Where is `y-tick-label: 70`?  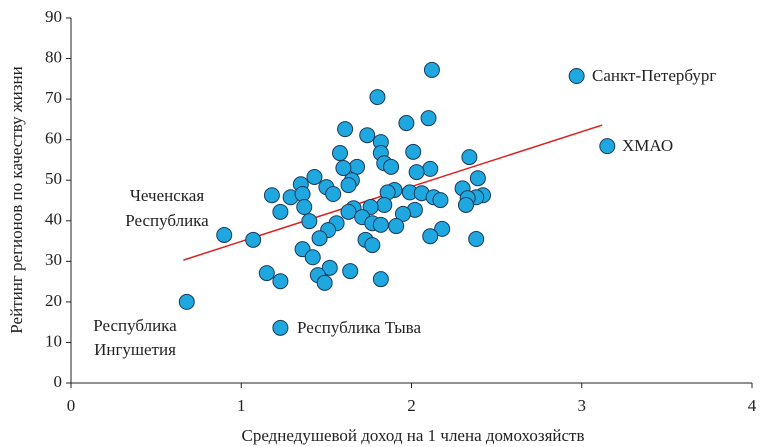 y-tick-label: 70 is located at coordinates (53, 97).